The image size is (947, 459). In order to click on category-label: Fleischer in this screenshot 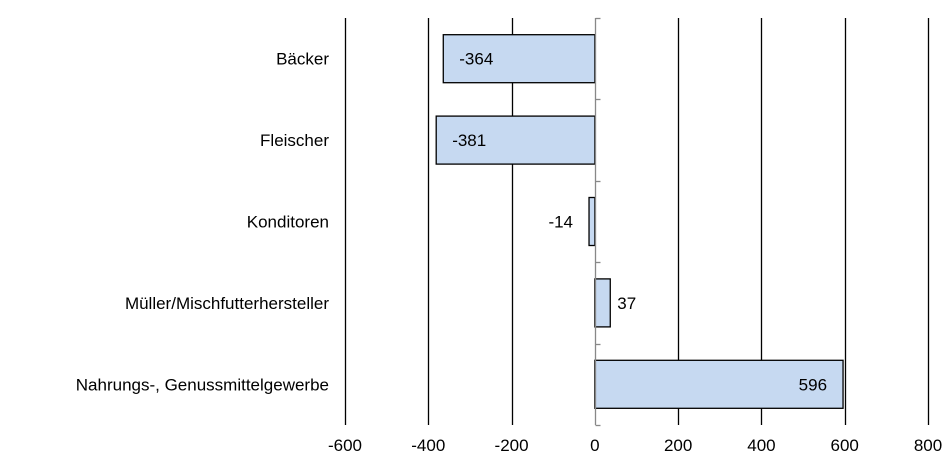, I will do `click(294, 140)`.